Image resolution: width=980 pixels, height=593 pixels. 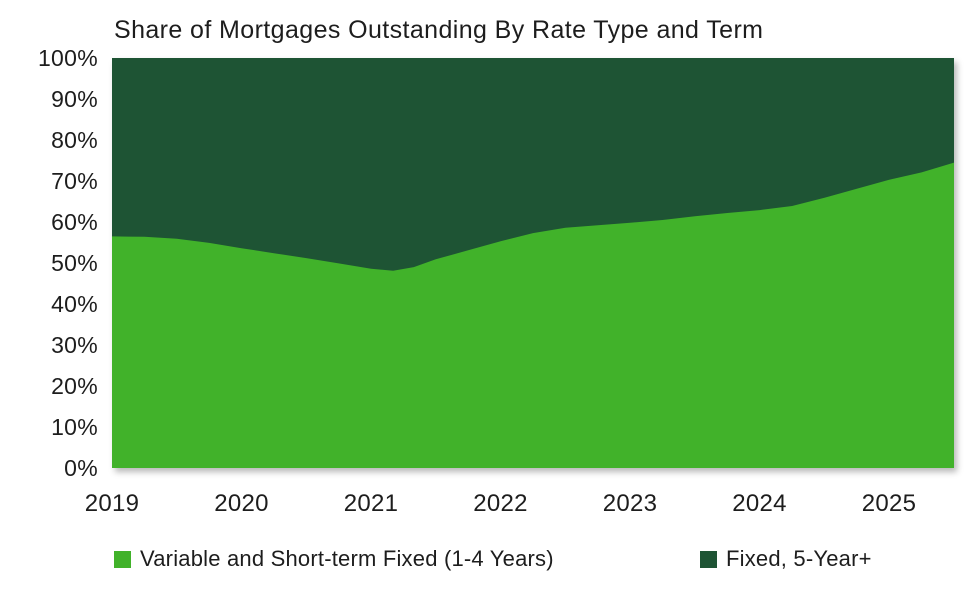 I want to click on x-axis: 2019 2020 2021 2022 2023 2024 2025, so click(x=519, y=505).